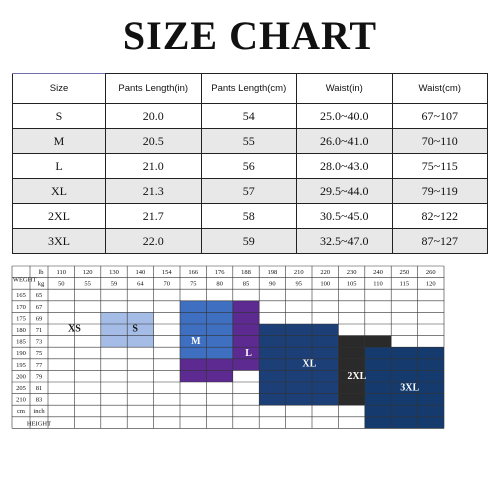  What do you see at coordinates (140, 284) in the screenshot?
I see `kg-value: 64` at bounding box center [140, 284].